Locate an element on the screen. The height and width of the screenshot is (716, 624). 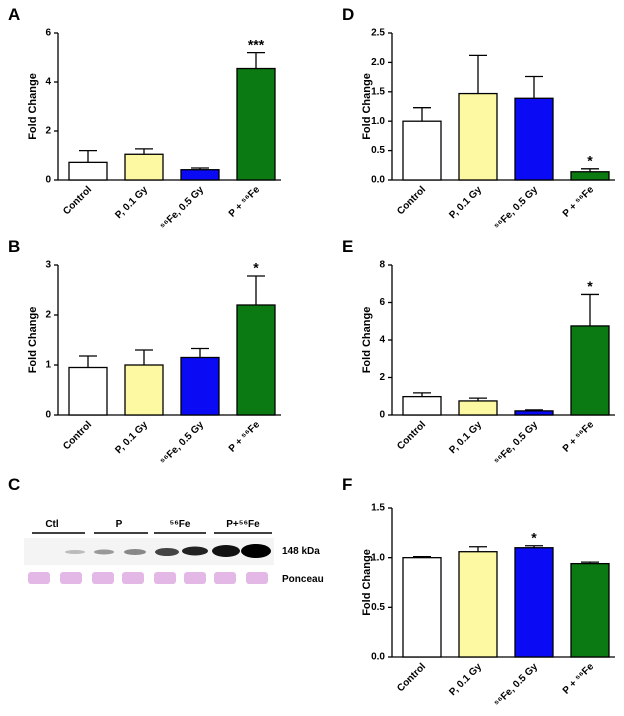
y-tick-label: 1 is located at coordinates (48, 365).